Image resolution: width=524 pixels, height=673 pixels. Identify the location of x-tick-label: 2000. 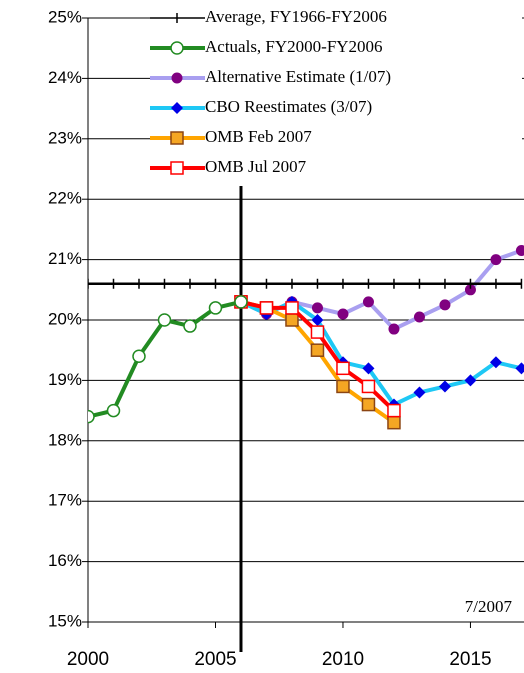
(88, 659).